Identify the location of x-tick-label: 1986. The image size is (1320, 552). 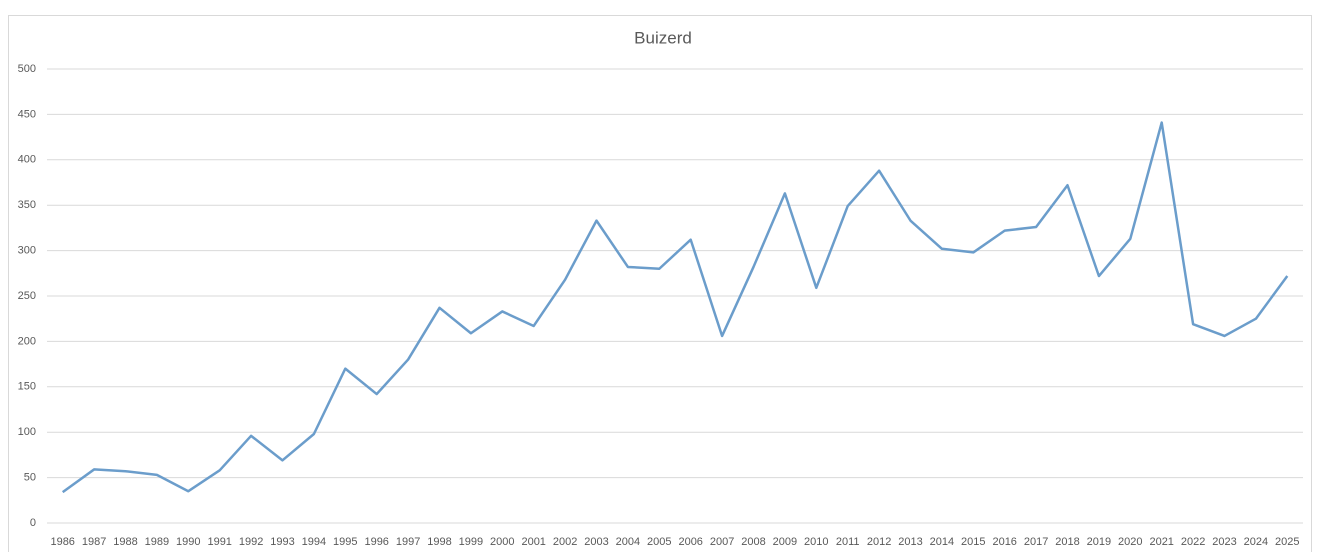
(62, 542).